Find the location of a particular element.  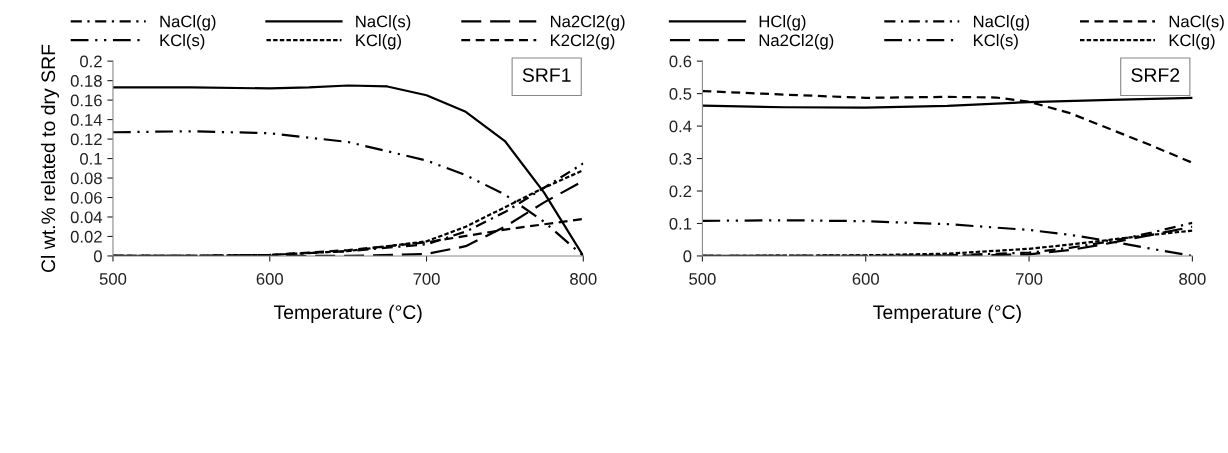

annotation: SRF2 is located at coordinates (1155, 75).